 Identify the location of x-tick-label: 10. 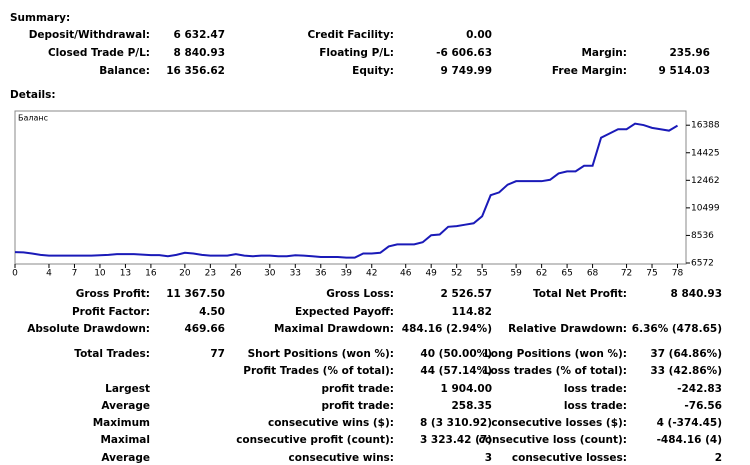
(100, 274).